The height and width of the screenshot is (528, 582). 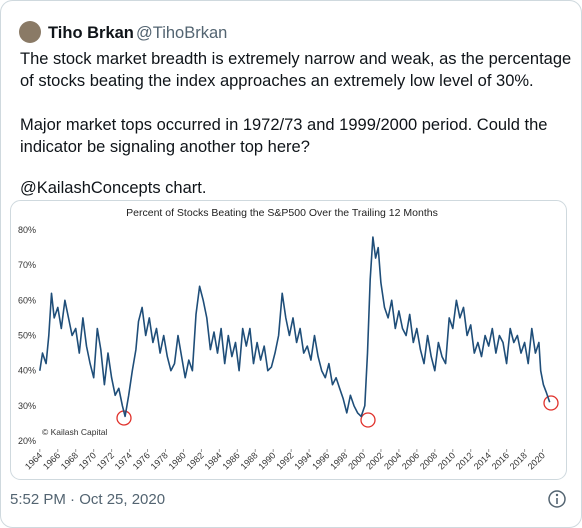 I want to click on chart-annotation: © Kailash Capital, so click(x=74, y=432).